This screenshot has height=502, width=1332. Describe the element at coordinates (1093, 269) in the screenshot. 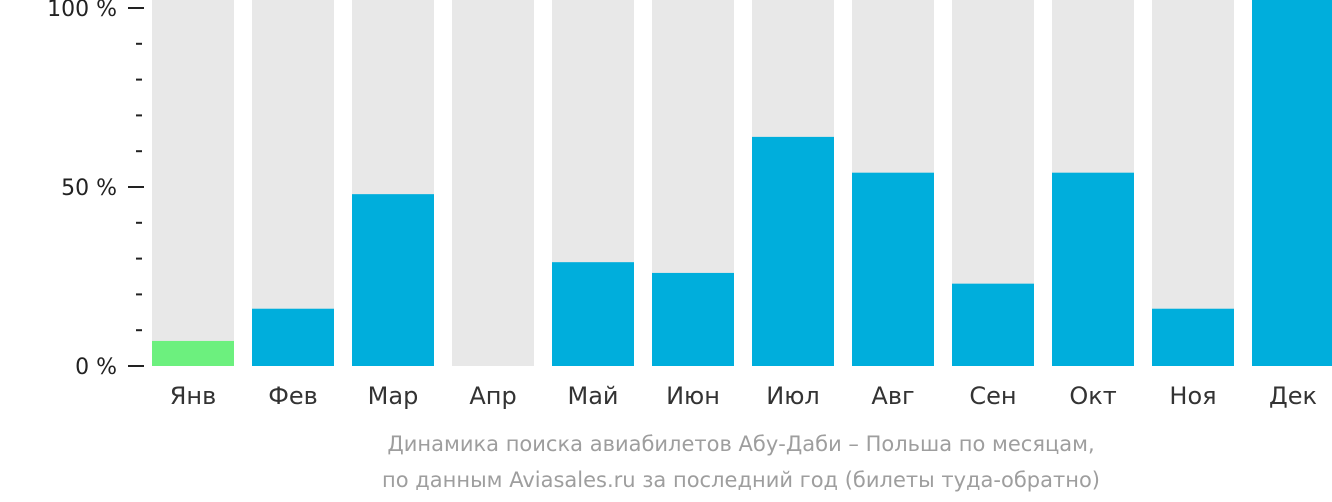

I see `bar-Окт` at that location.